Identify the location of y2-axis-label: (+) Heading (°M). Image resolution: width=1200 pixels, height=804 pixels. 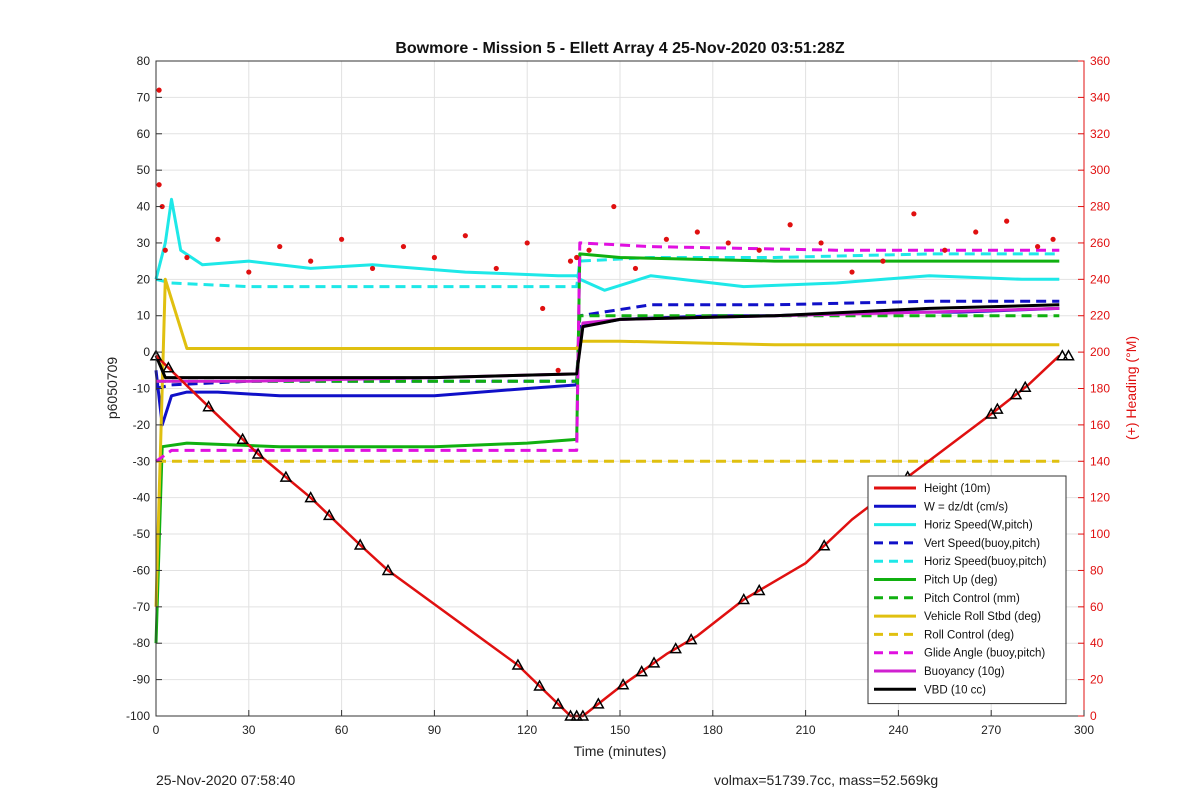
(1131, 388).